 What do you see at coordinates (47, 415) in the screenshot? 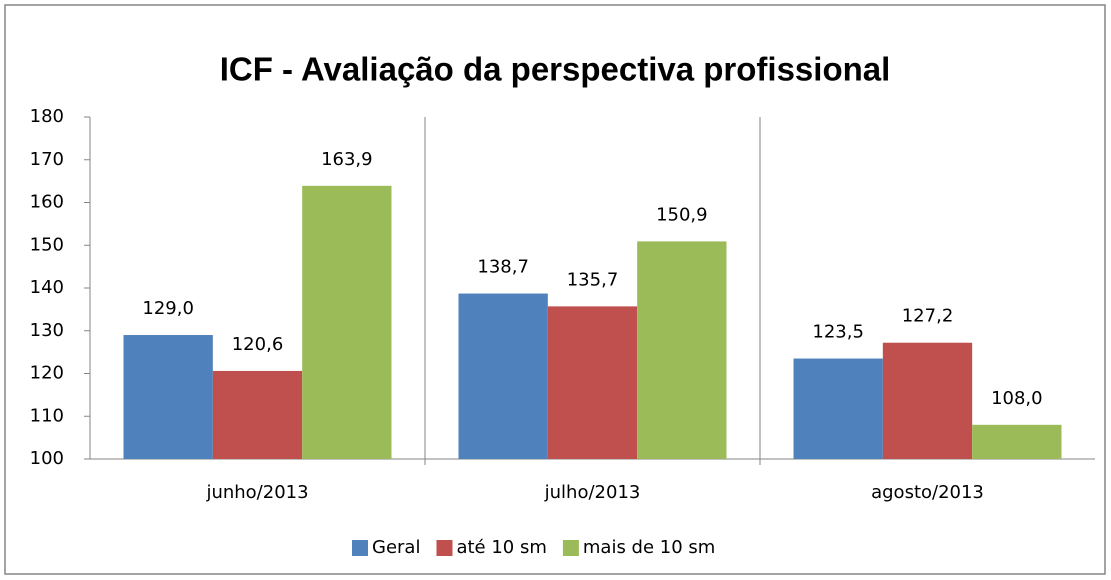
I see `y-tick-label: 110` at bounding box center [47, 415].